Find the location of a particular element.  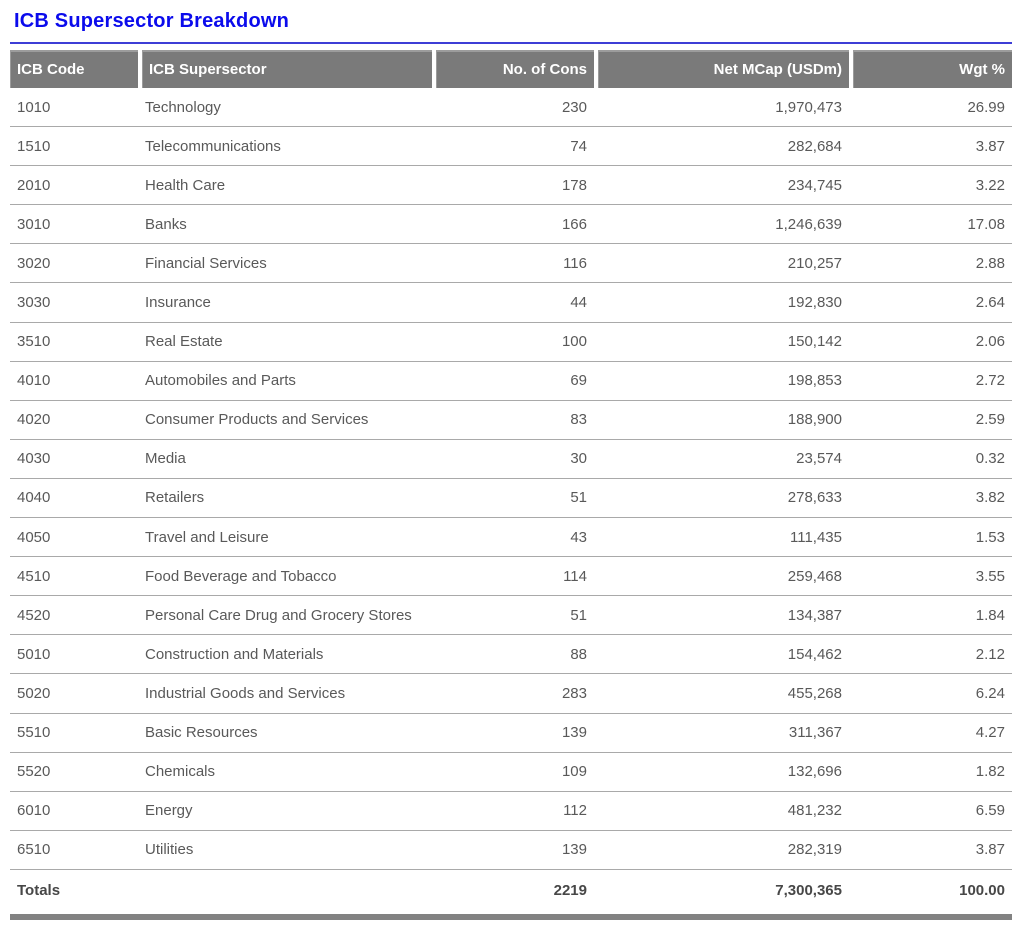

totals-cons: 2219 is located at coordinates (570, 890).